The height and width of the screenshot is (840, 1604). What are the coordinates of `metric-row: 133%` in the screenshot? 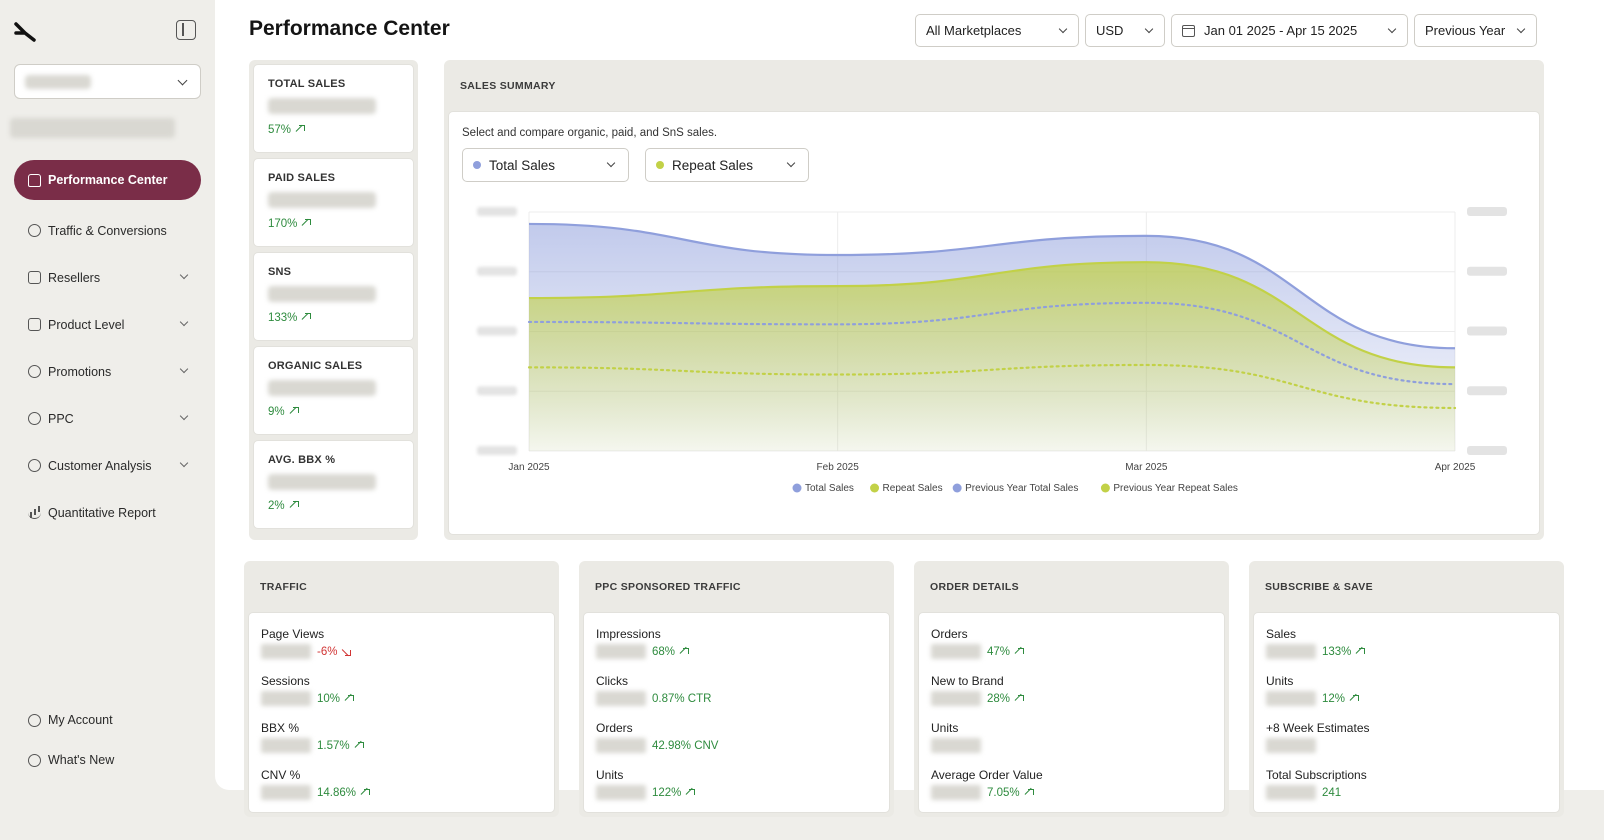 It's located at (1406, 651).